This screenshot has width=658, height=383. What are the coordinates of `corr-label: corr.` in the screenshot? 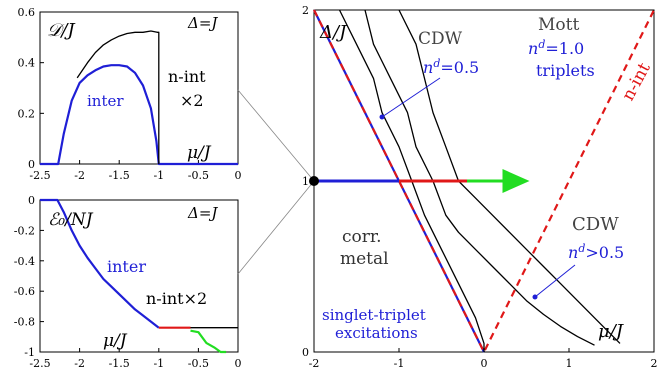 It's located at (362, 237).